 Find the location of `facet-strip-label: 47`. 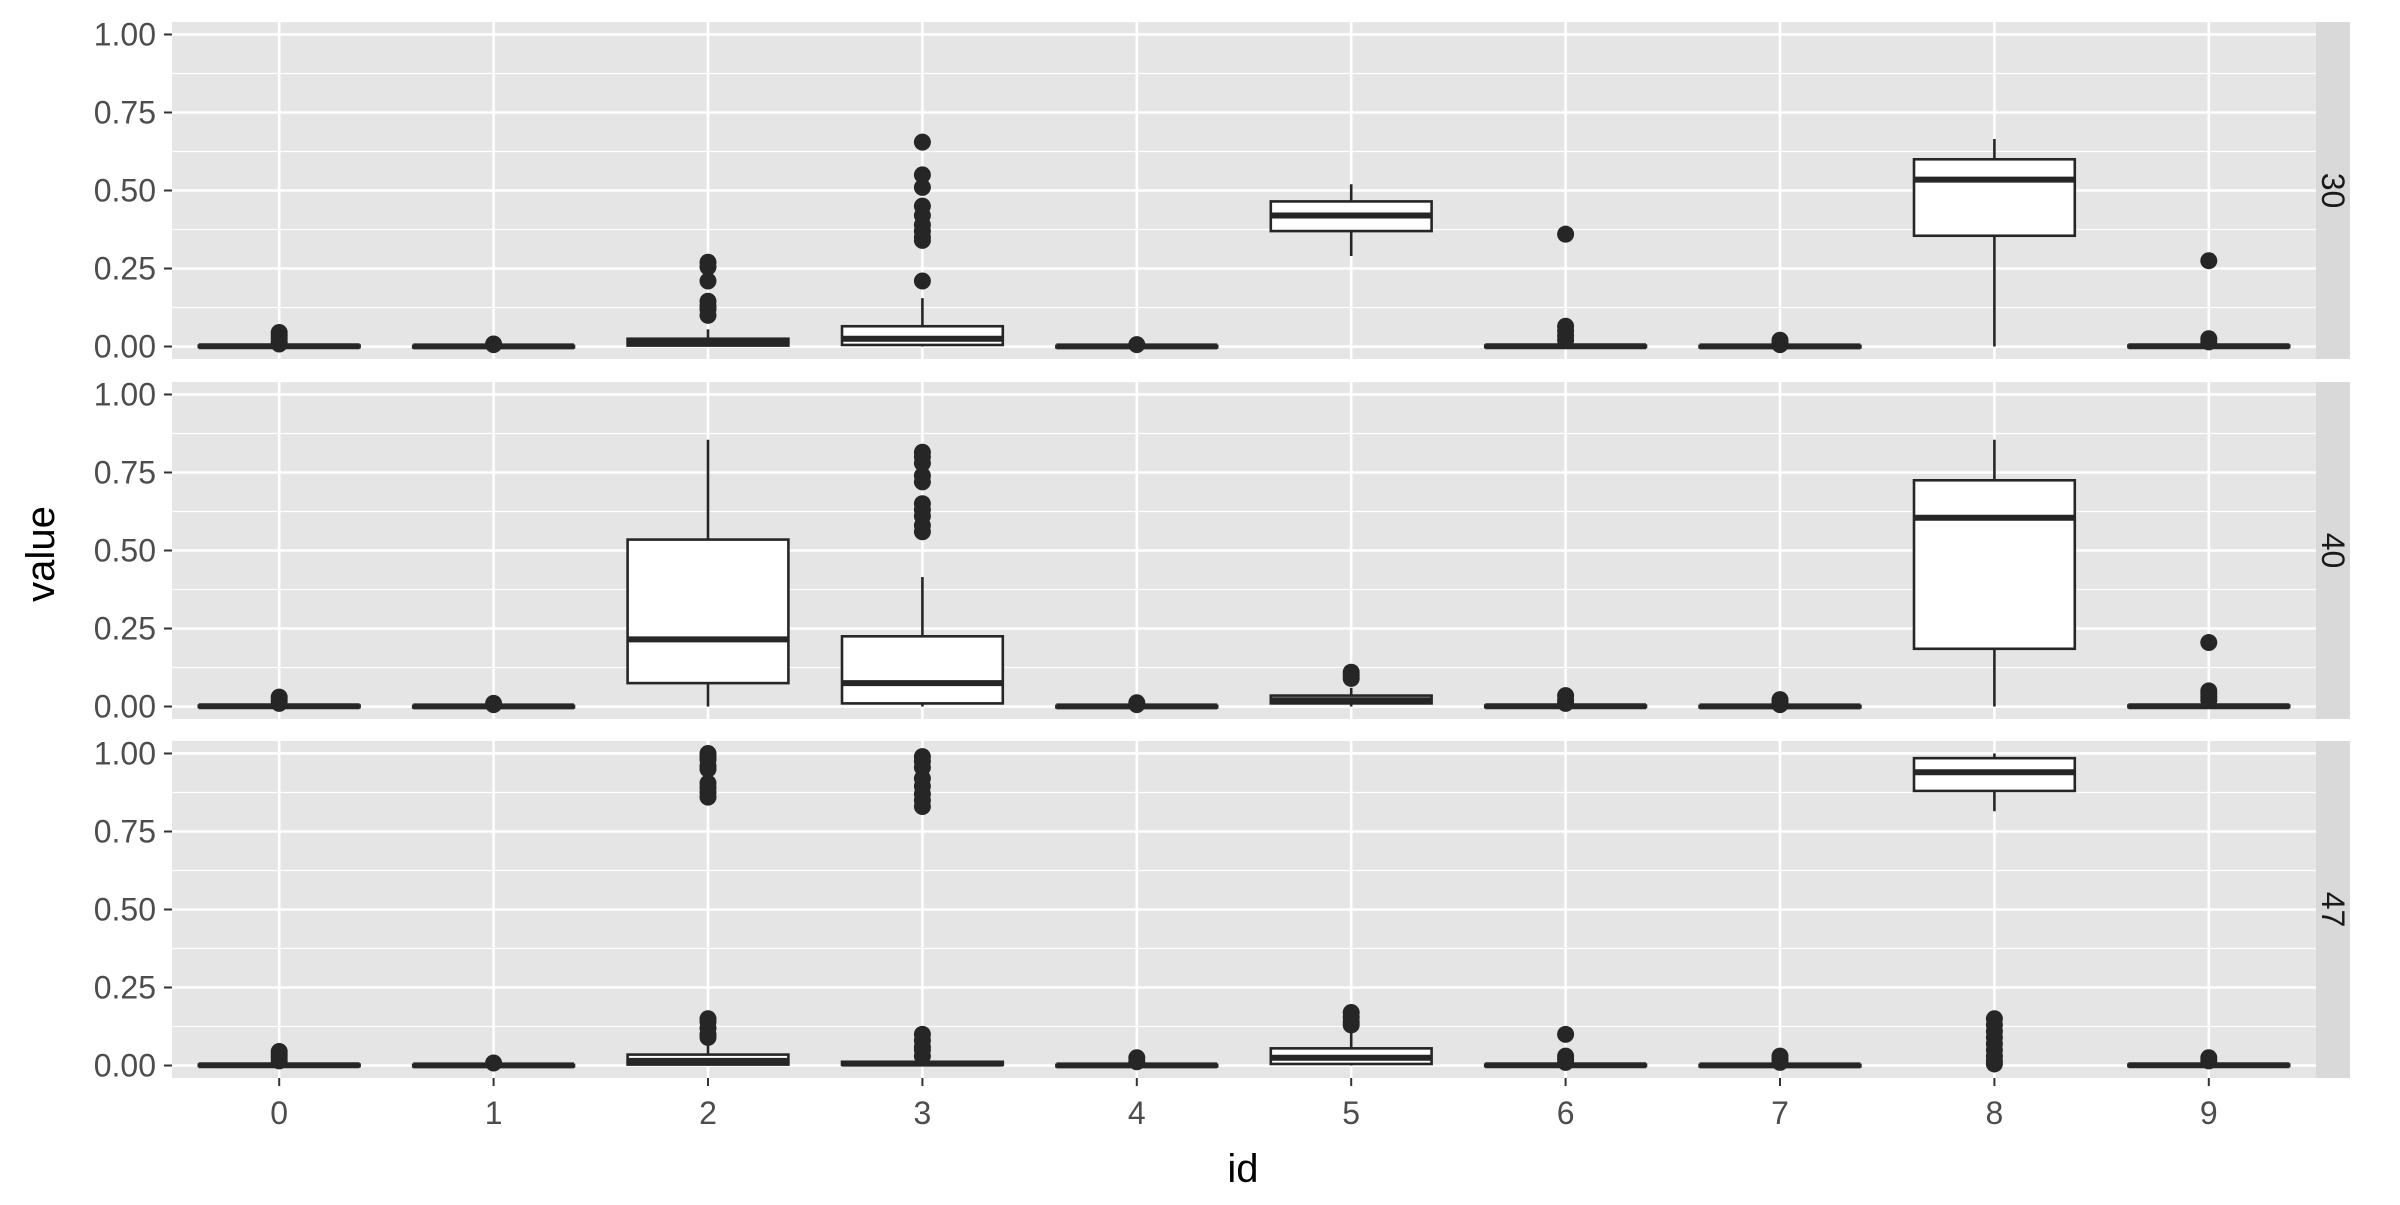

facet-strip-label: 47 is located at coordinates (2333, 910).